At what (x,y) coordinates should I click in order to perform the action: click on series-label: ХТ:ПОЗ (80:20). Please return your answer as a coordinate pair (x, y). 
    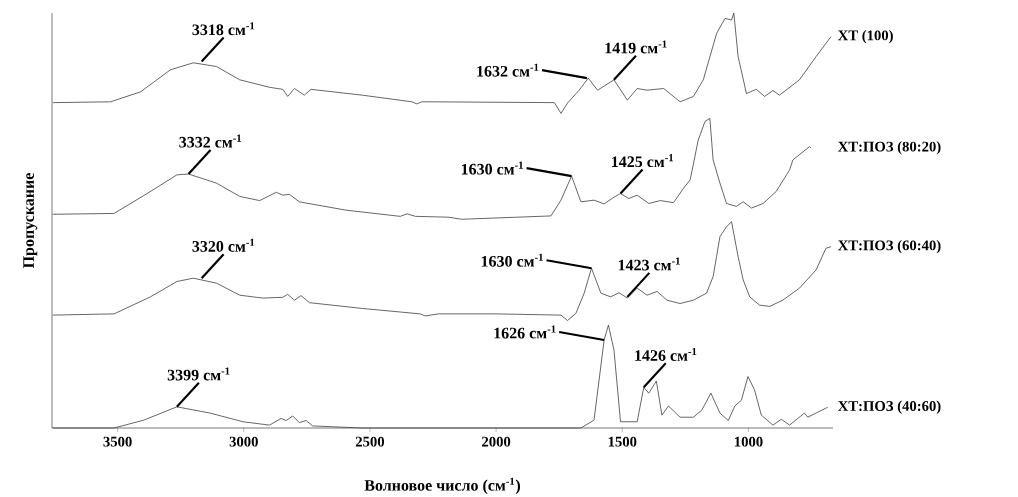
    Looking at the image, I should click on (889, 148).